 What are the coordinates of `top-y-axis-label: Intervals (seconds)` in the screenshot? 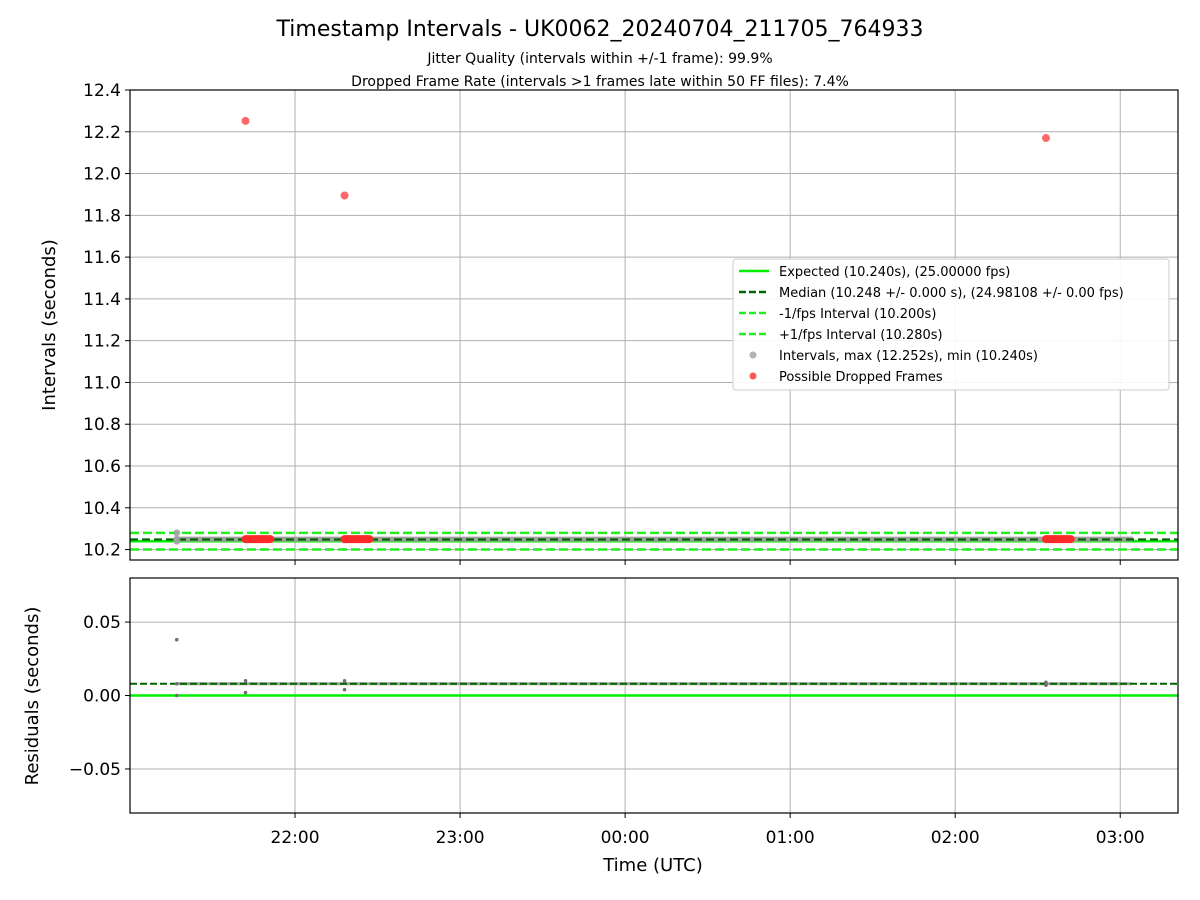 It's located at (49, 325).